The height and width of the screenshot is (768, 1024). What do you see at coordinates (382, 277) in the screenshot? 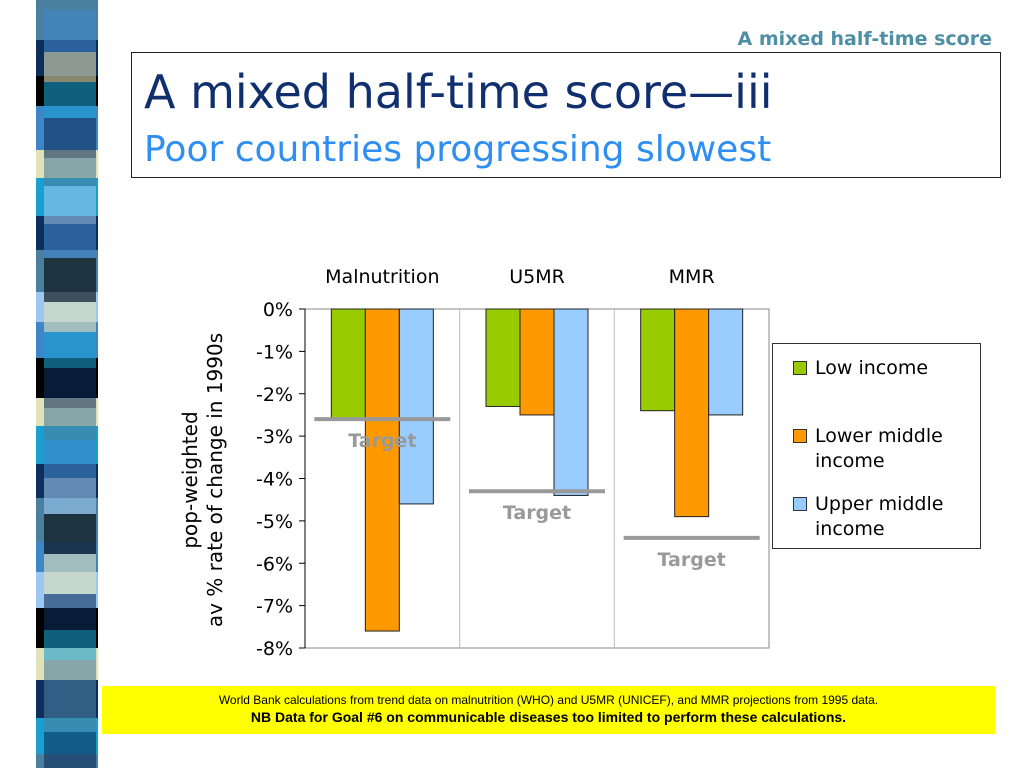
I see `category-label: Malnutrition` at bounding box center [382, 277].